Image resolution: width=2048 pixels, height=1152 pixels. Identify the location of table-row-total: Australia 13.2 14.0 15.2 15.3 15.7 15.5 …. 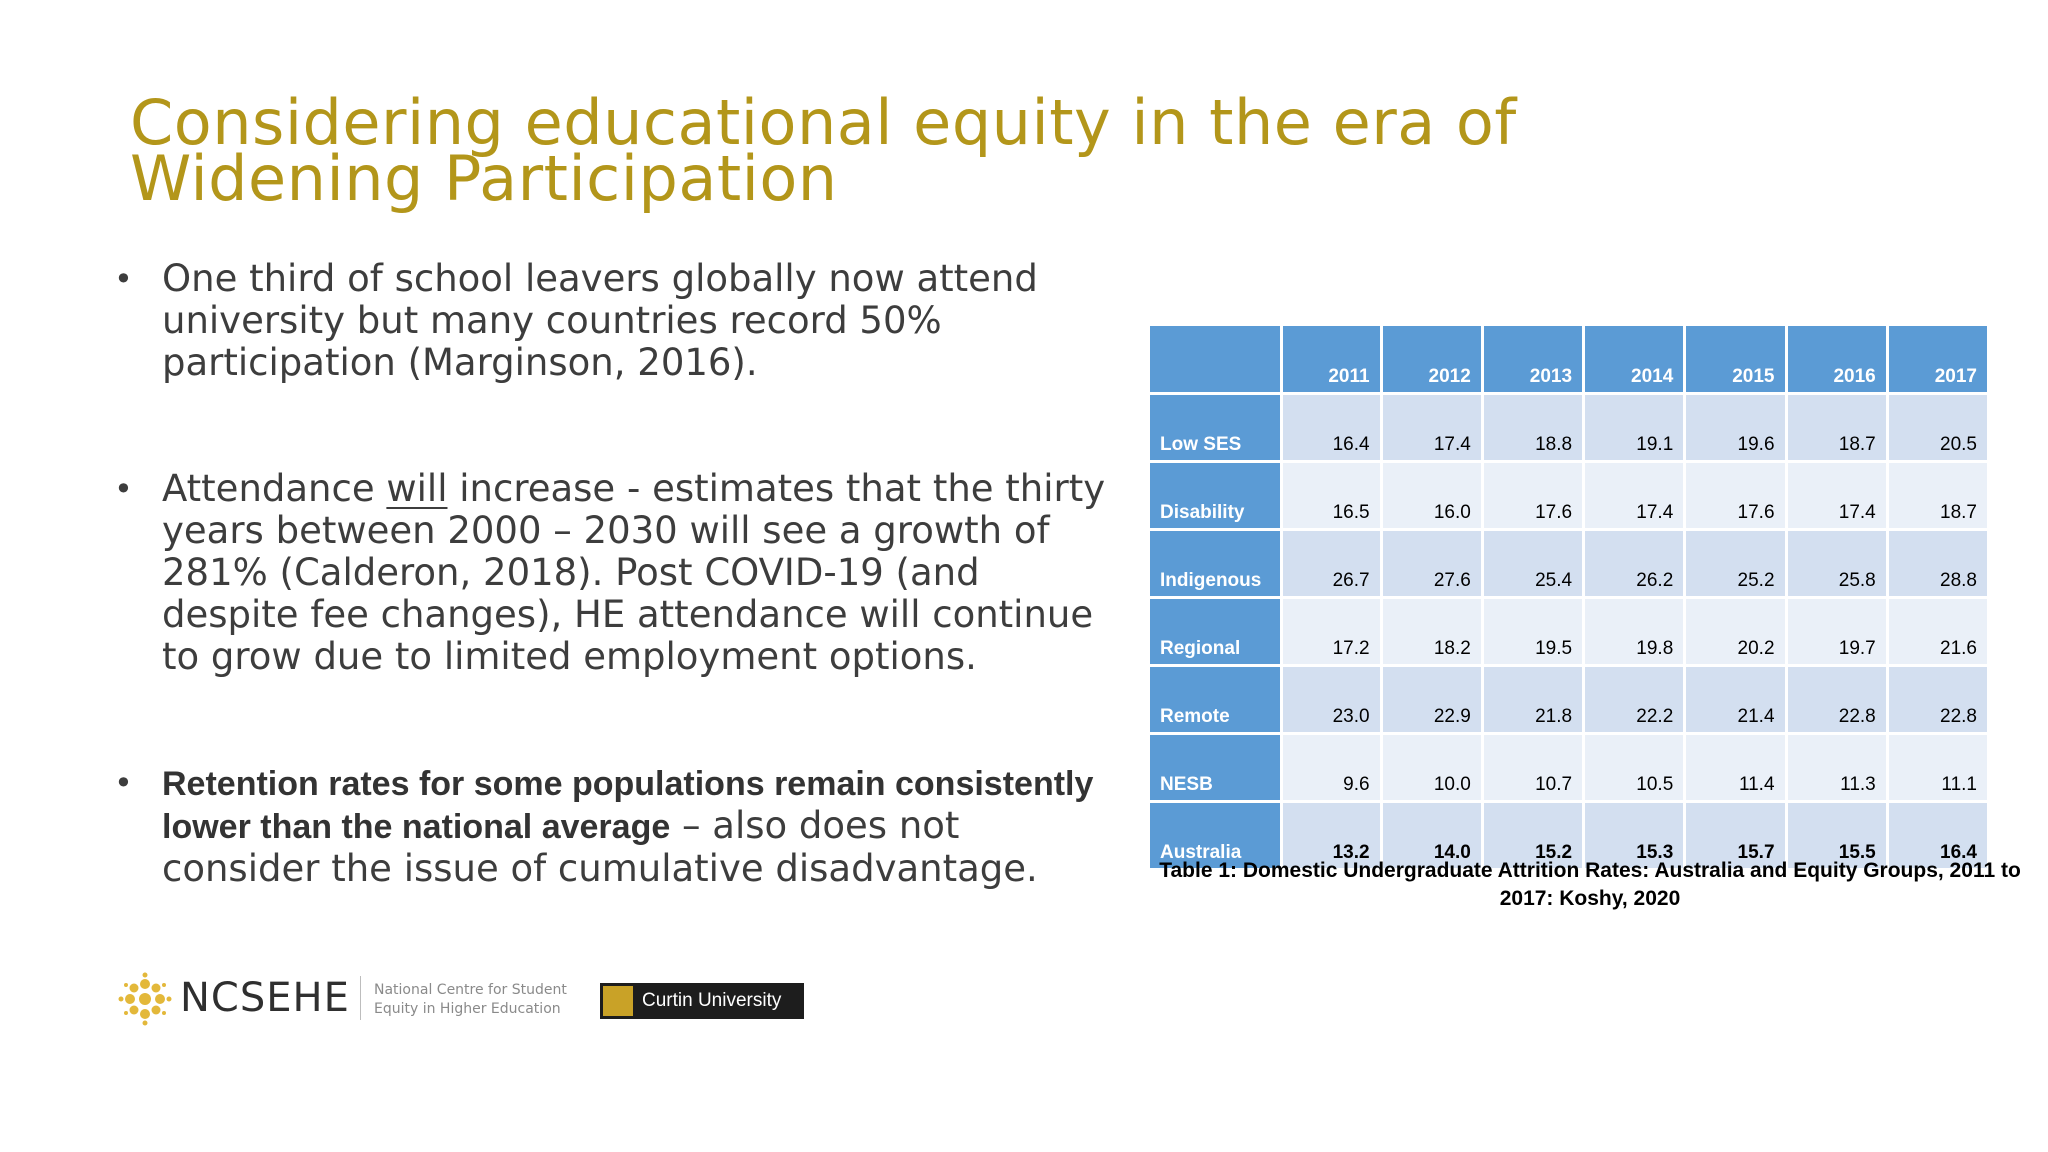
(1568, 835).